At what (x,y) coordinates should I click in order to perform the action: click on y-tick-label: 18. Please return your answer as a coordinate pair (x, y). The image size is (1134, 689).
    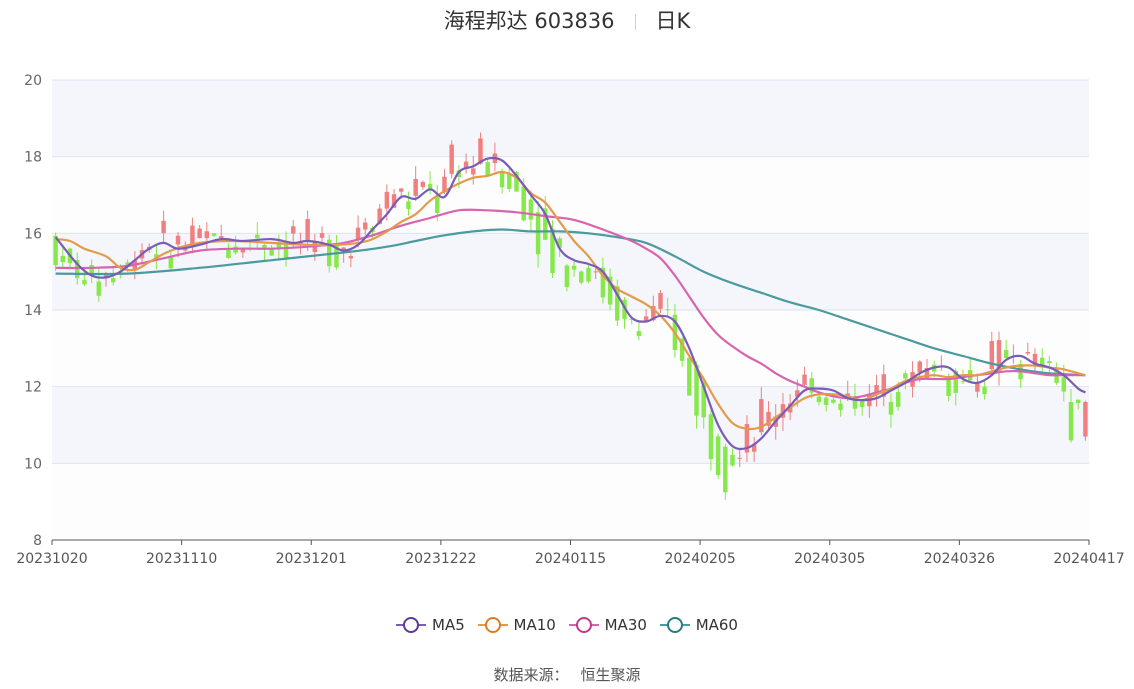
    Looking at the image, I should click on (33, 158).